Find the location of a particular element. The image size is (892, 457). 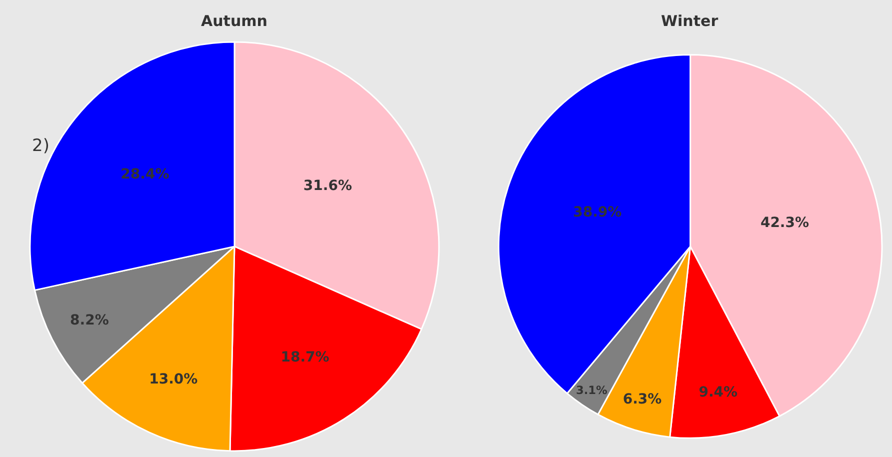

data-label: 13.0% is located at coordinates (173, 379).